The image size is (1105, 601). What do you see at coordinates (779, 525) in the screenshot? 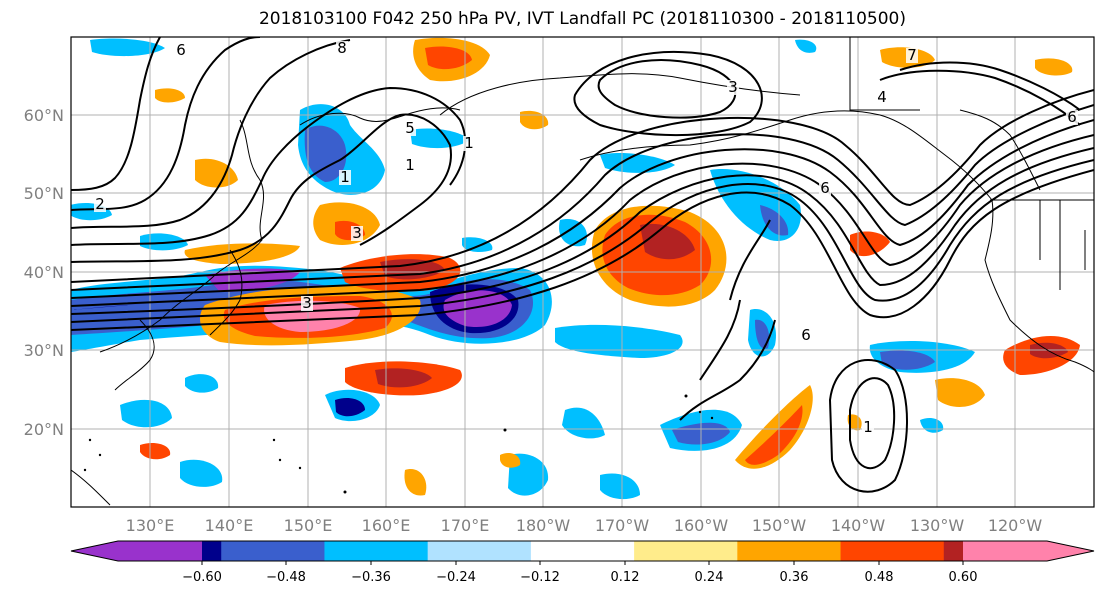
I see `lon-label: 150°W` at bounding box center [779, 525].